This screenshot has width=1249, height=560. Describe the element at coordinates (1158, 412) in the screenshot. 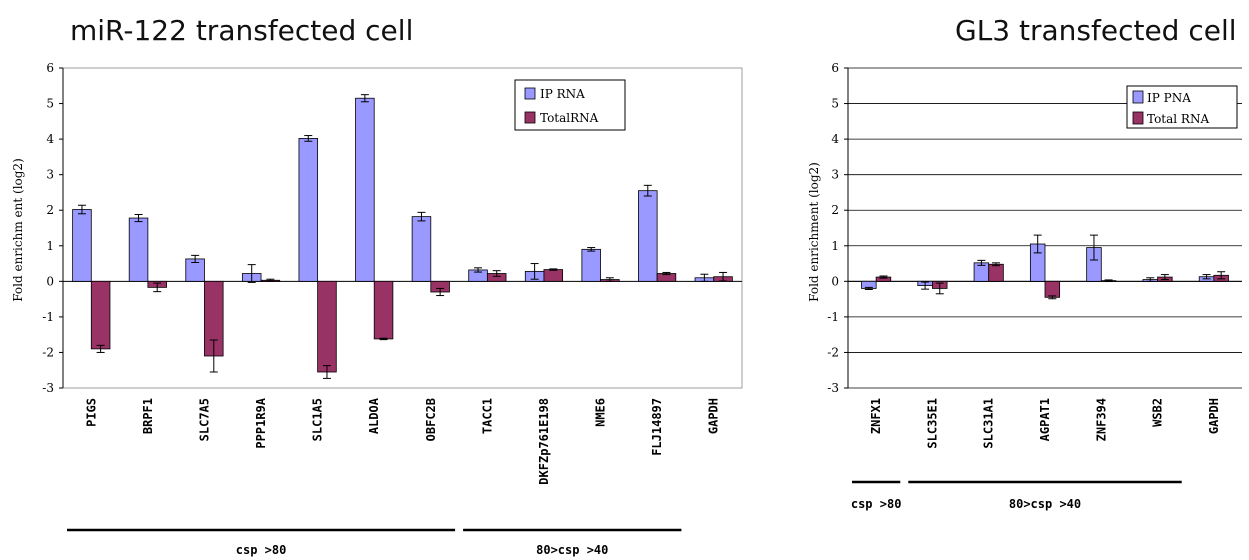

I see `category-label: WSB2` at that location.